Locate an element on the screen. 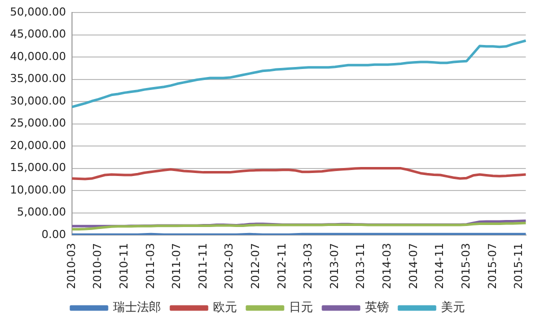  x-tick-label: 2014-11 is located at coordinates (439, 266).